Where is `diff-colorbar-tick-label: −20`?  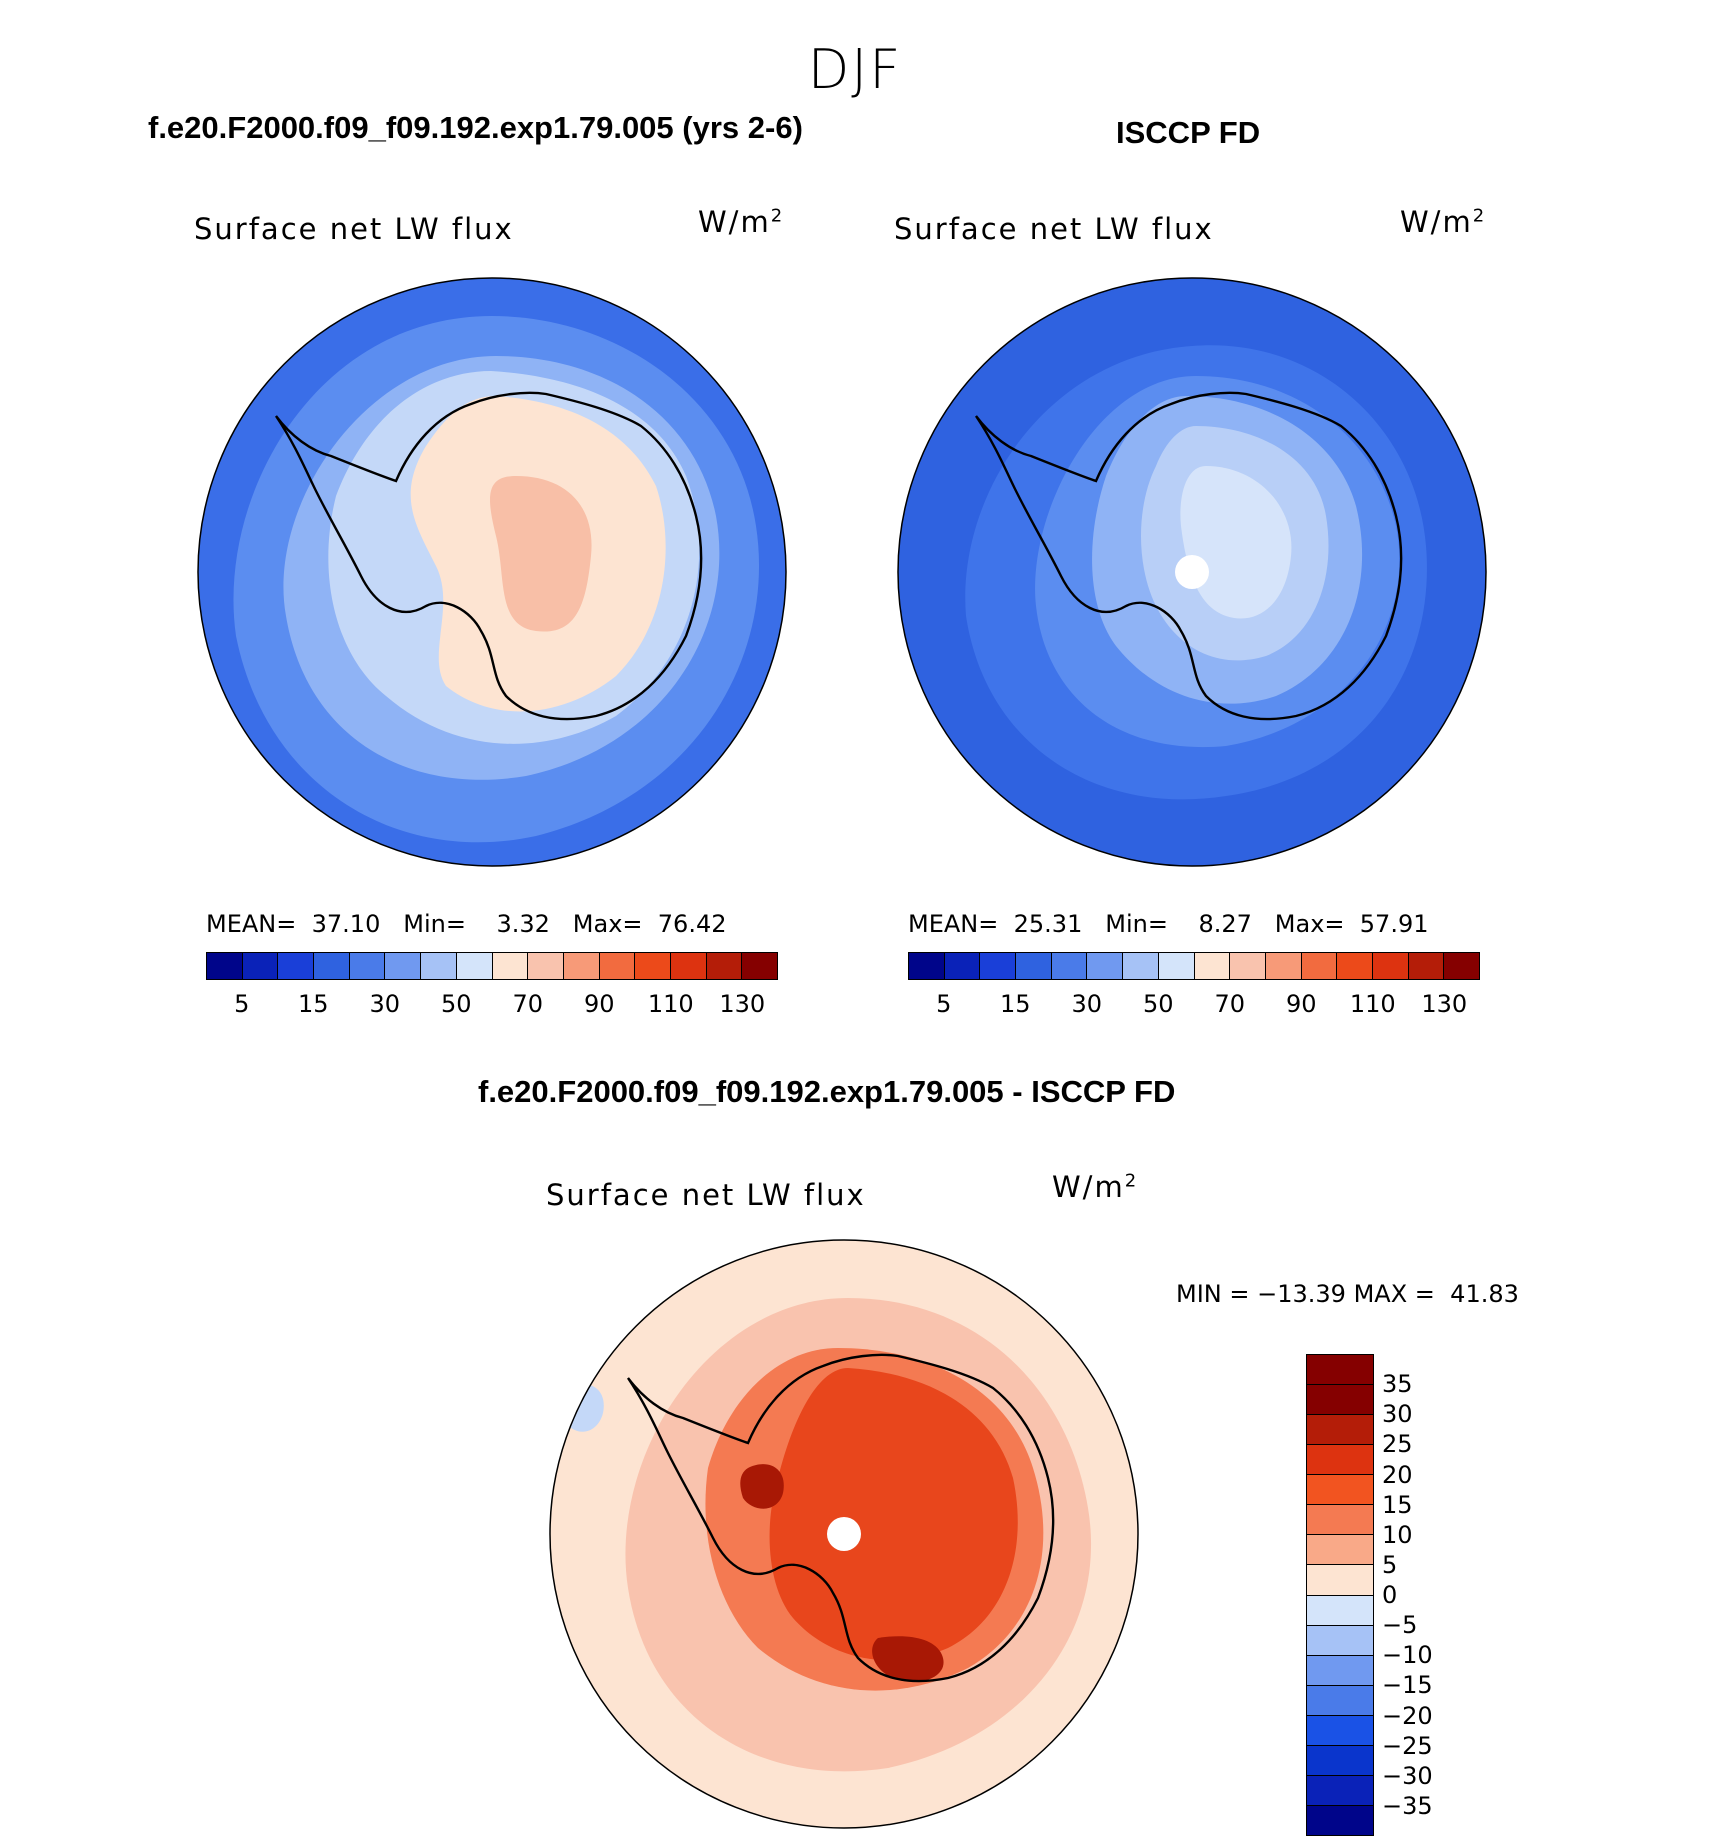
diff-colorbar-tick-label: −20 is located at coordinates (1407, 1715).